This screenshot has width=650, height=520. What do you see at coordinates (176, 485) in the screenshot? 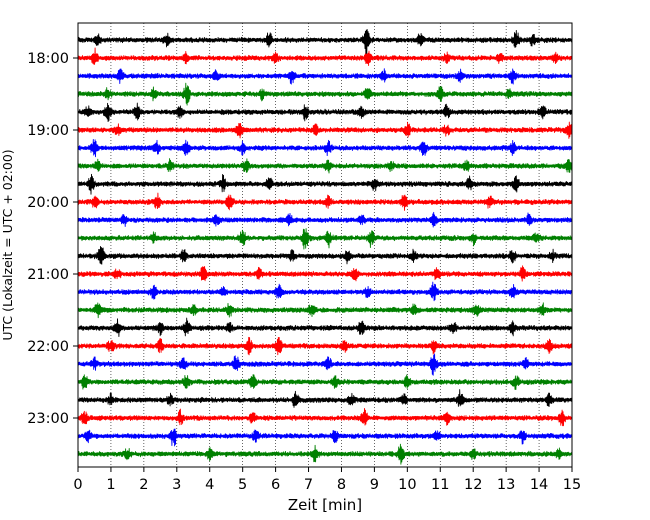
I see `x-tick-label-3: 3` at bounding box center [176, 485].